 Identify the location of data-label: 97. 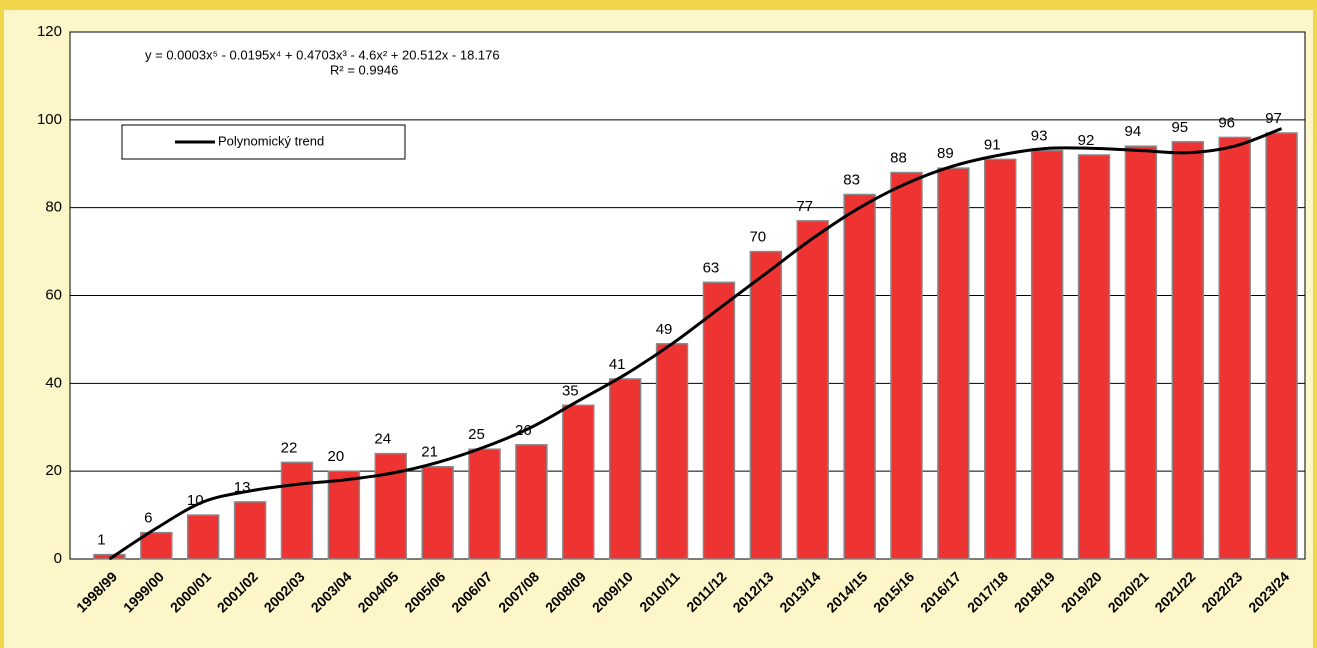
(1273, 118).